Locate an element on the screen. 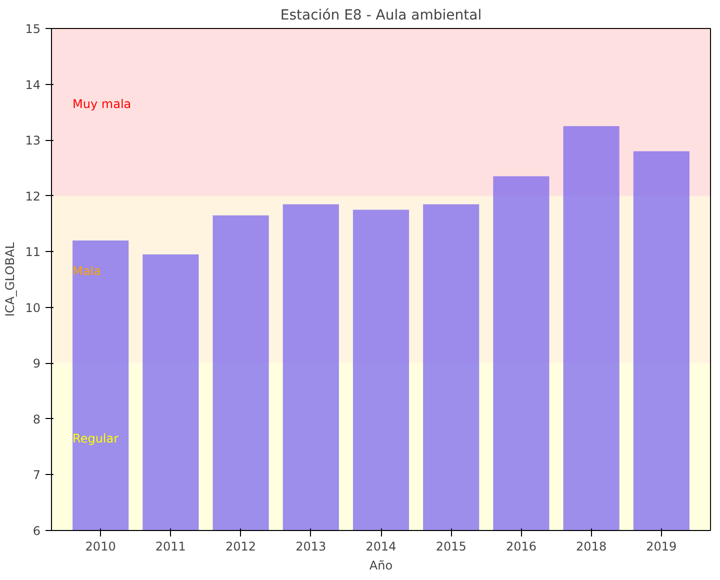 The image size is (720, 580). band-label: Muy mala is located at coordinates (102, 103).